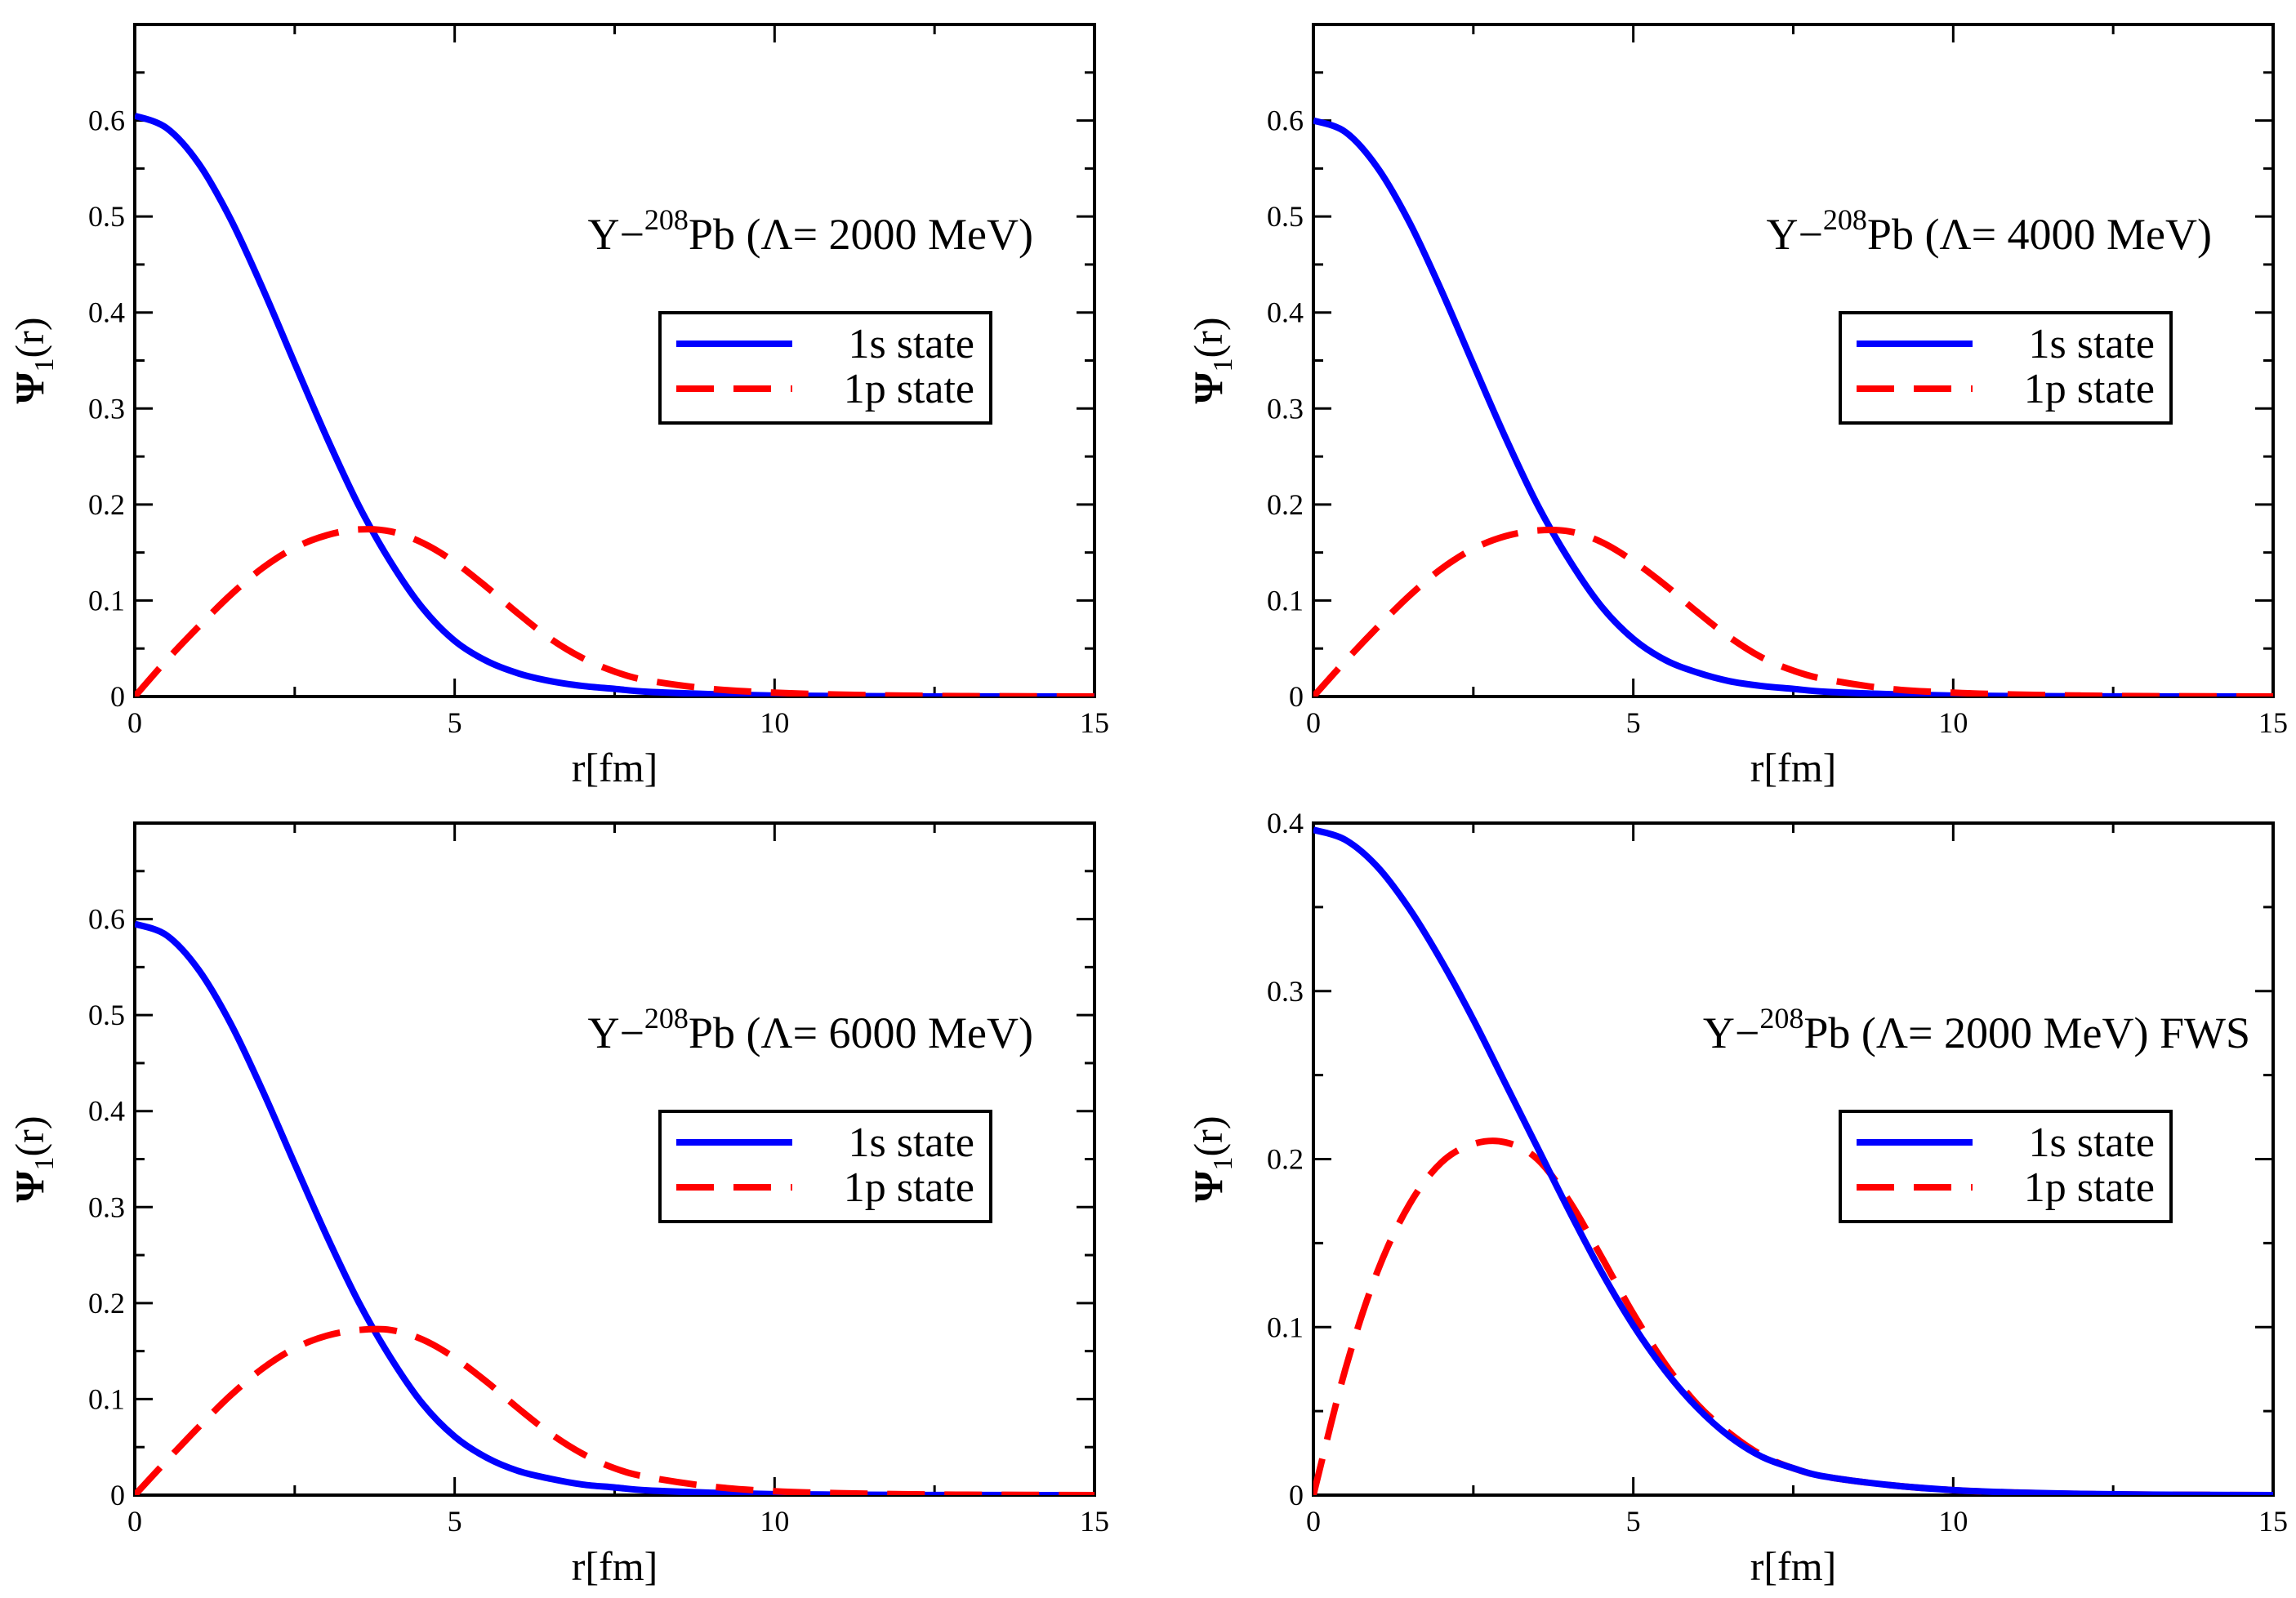 The image size is (2296, 1598). I want to click on panel-annotation: Y−208Pb (Λ= 2000 MeV), so click(810, 231).